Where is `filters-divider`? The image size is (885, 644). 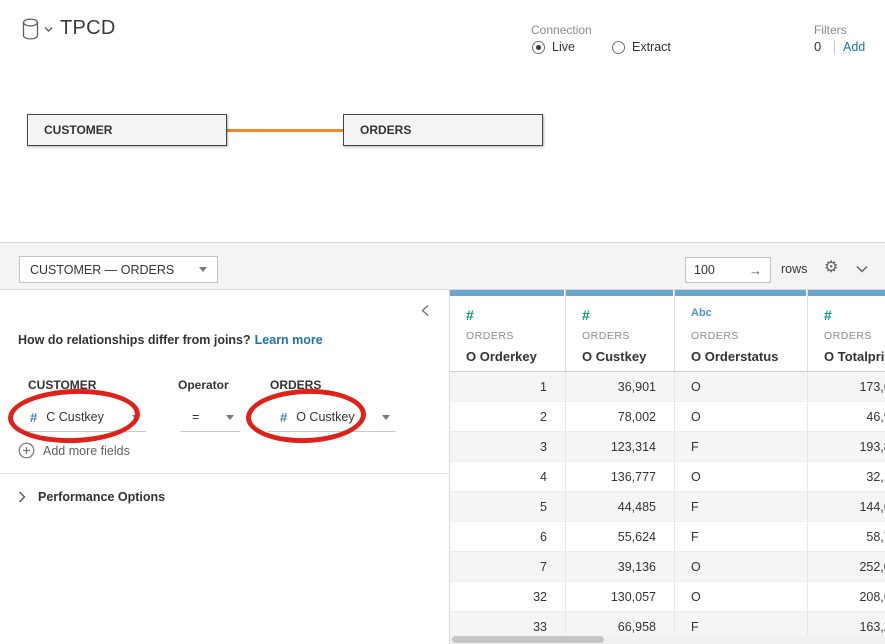
filters-divider is located at coordinates (834, 47).